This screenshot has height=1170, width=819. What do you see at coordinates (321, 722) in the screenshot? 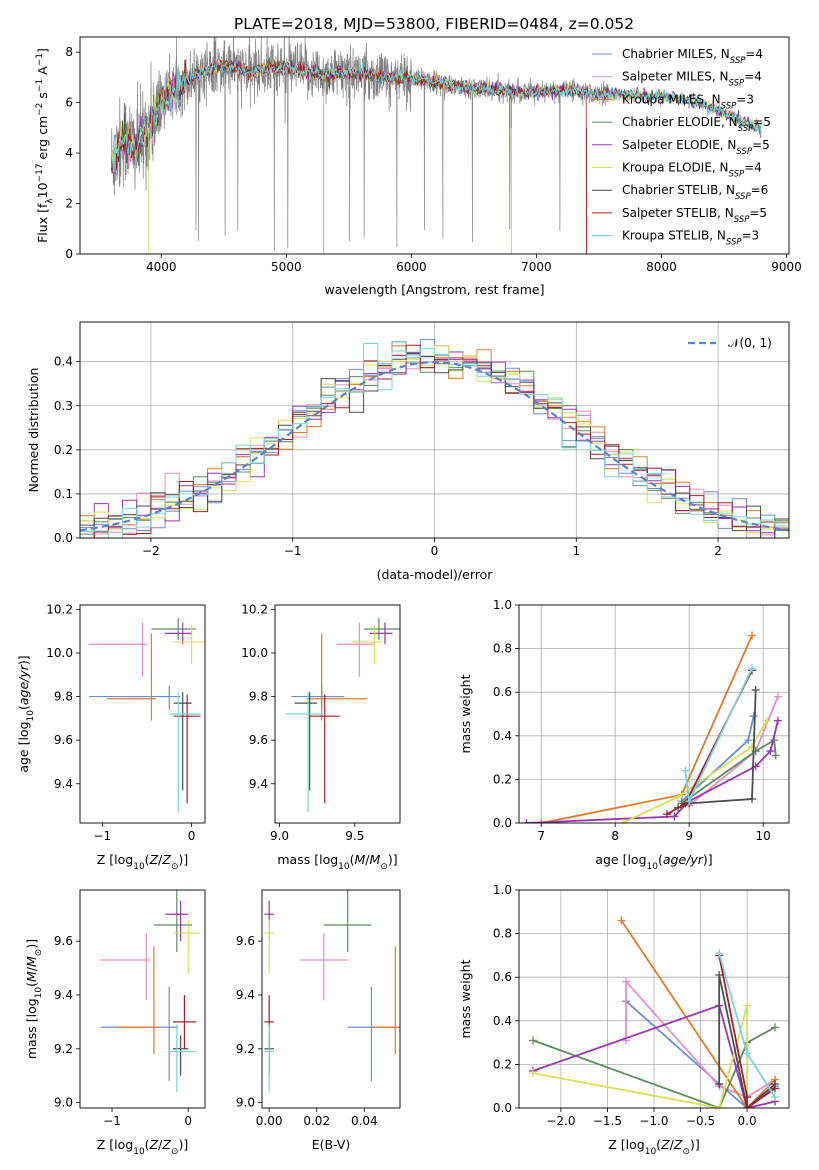
I see `axes: 9.0 9.5 9.4 9.6 9.8 10.0 10.2` at bounding box center [321, 722].